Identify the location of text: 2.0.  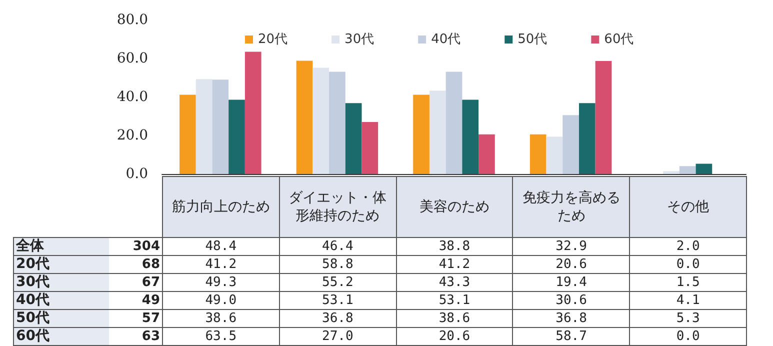
(688, 247).